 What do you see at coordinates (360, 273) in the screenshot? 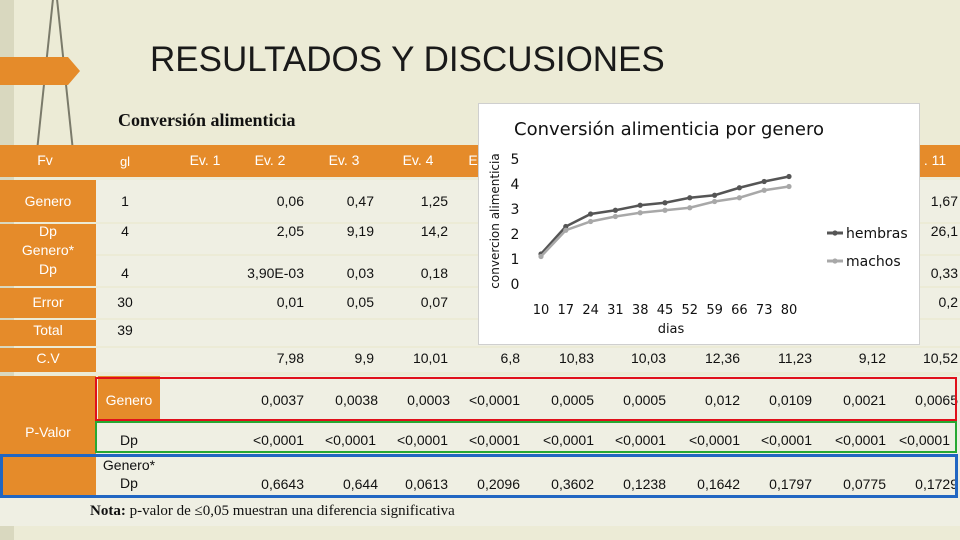
I see `value-cell: 0,03` at bounding box center [360, 273].